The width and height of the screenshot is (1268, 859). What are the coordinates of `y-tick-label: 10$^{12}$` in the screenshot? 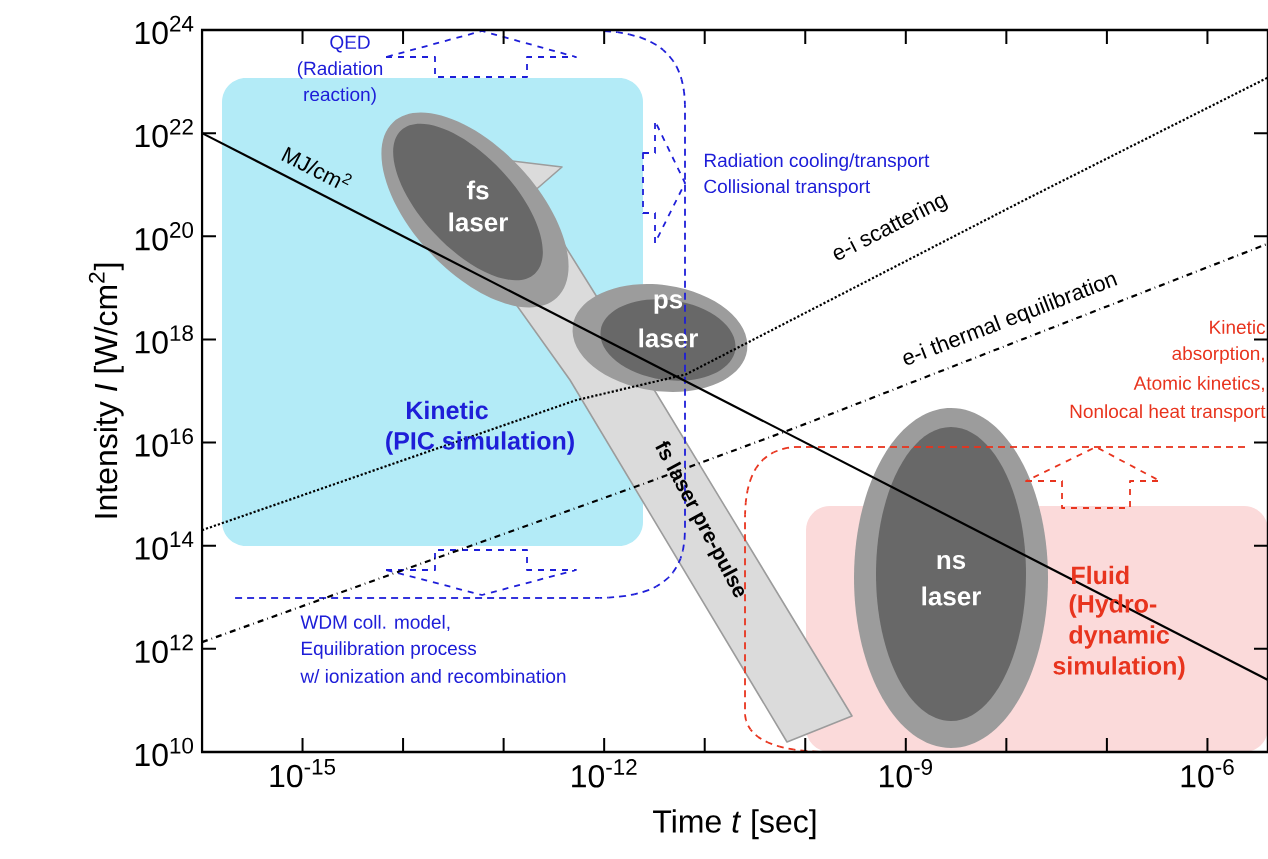 It's located at (164, 649).